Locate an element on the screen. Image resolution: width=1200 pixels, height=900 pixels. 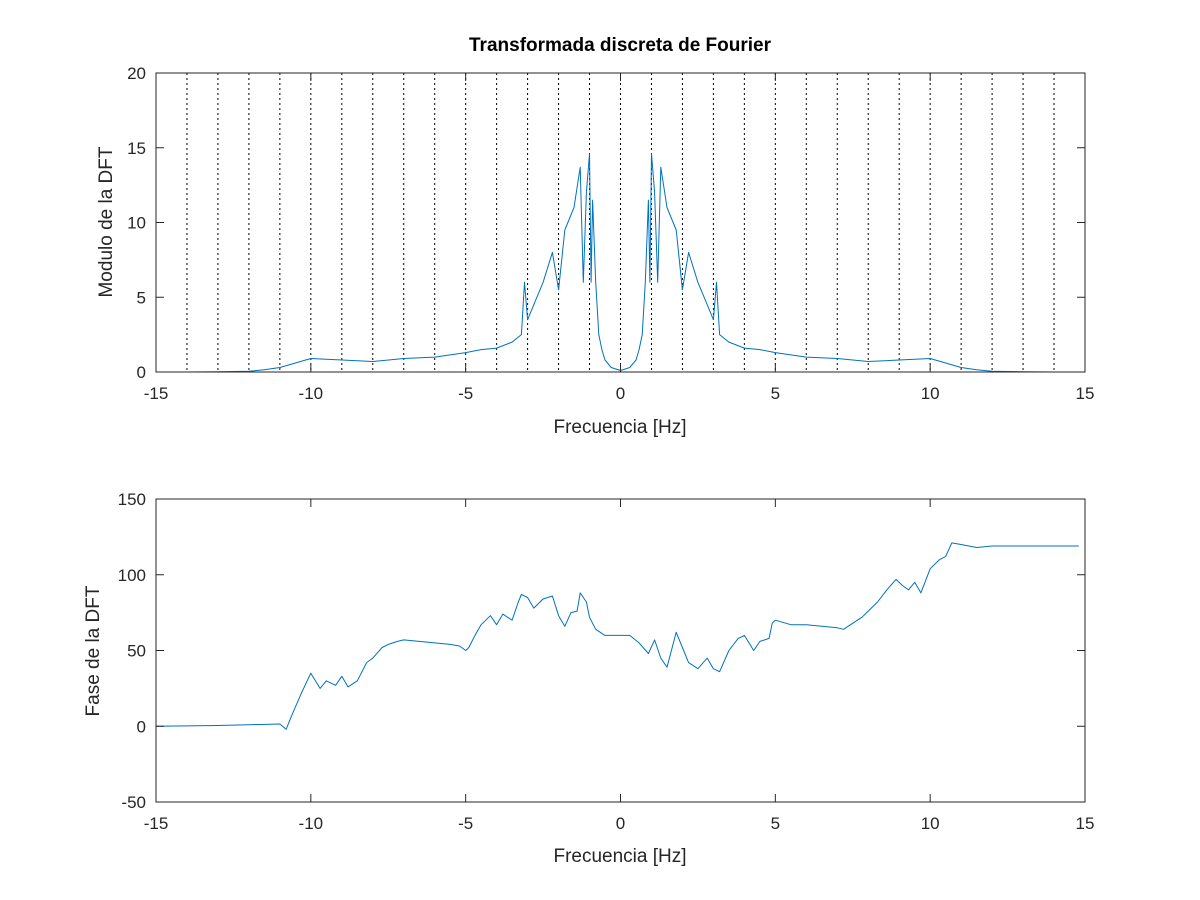
bottom-plot-x-axis-label: Frecuencia [Hz] is located at coordinates (619, 856).